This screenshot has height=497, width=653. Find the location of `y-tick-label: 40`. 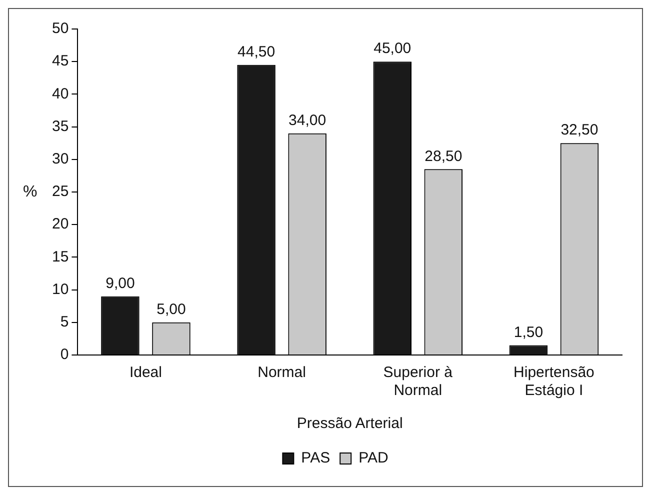

y-tick-label: 40 is located at coordinates (60, 93).